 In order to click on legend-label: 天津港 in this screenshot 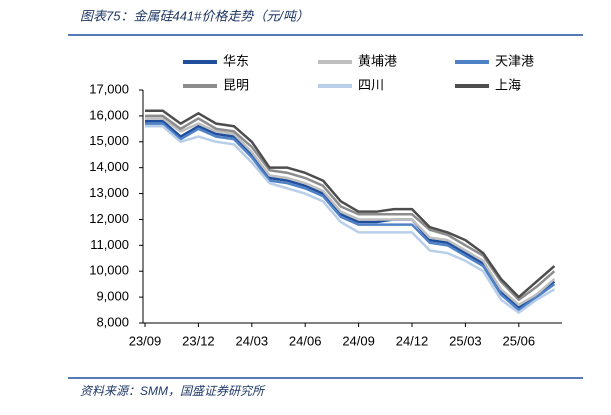, I will do `click(514, 60)`.